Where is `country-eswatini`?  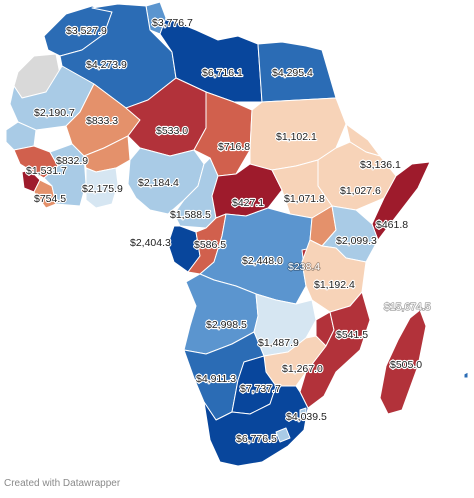
country-eswatini is located at coordinates (303, 413).